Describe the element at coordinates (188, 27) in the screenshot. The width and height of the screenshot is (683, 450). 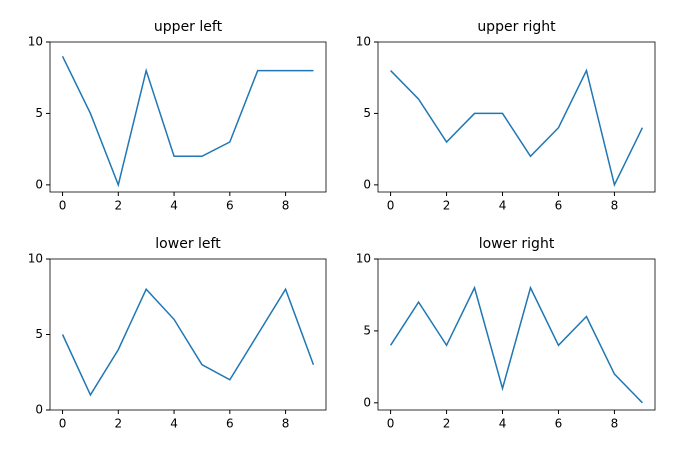
I see `subplot-title: upper left` at that location.